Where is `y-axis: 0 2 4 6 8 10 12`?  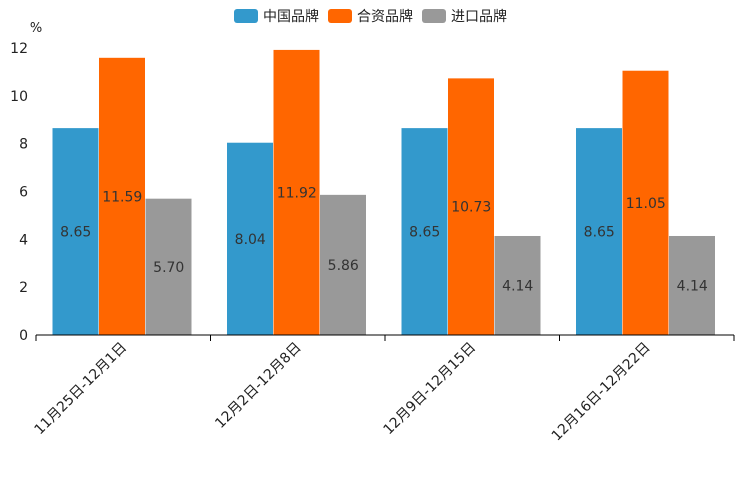
y-axis: 0 2 4 6 8 10 12 is located at coordinates (19, 192).